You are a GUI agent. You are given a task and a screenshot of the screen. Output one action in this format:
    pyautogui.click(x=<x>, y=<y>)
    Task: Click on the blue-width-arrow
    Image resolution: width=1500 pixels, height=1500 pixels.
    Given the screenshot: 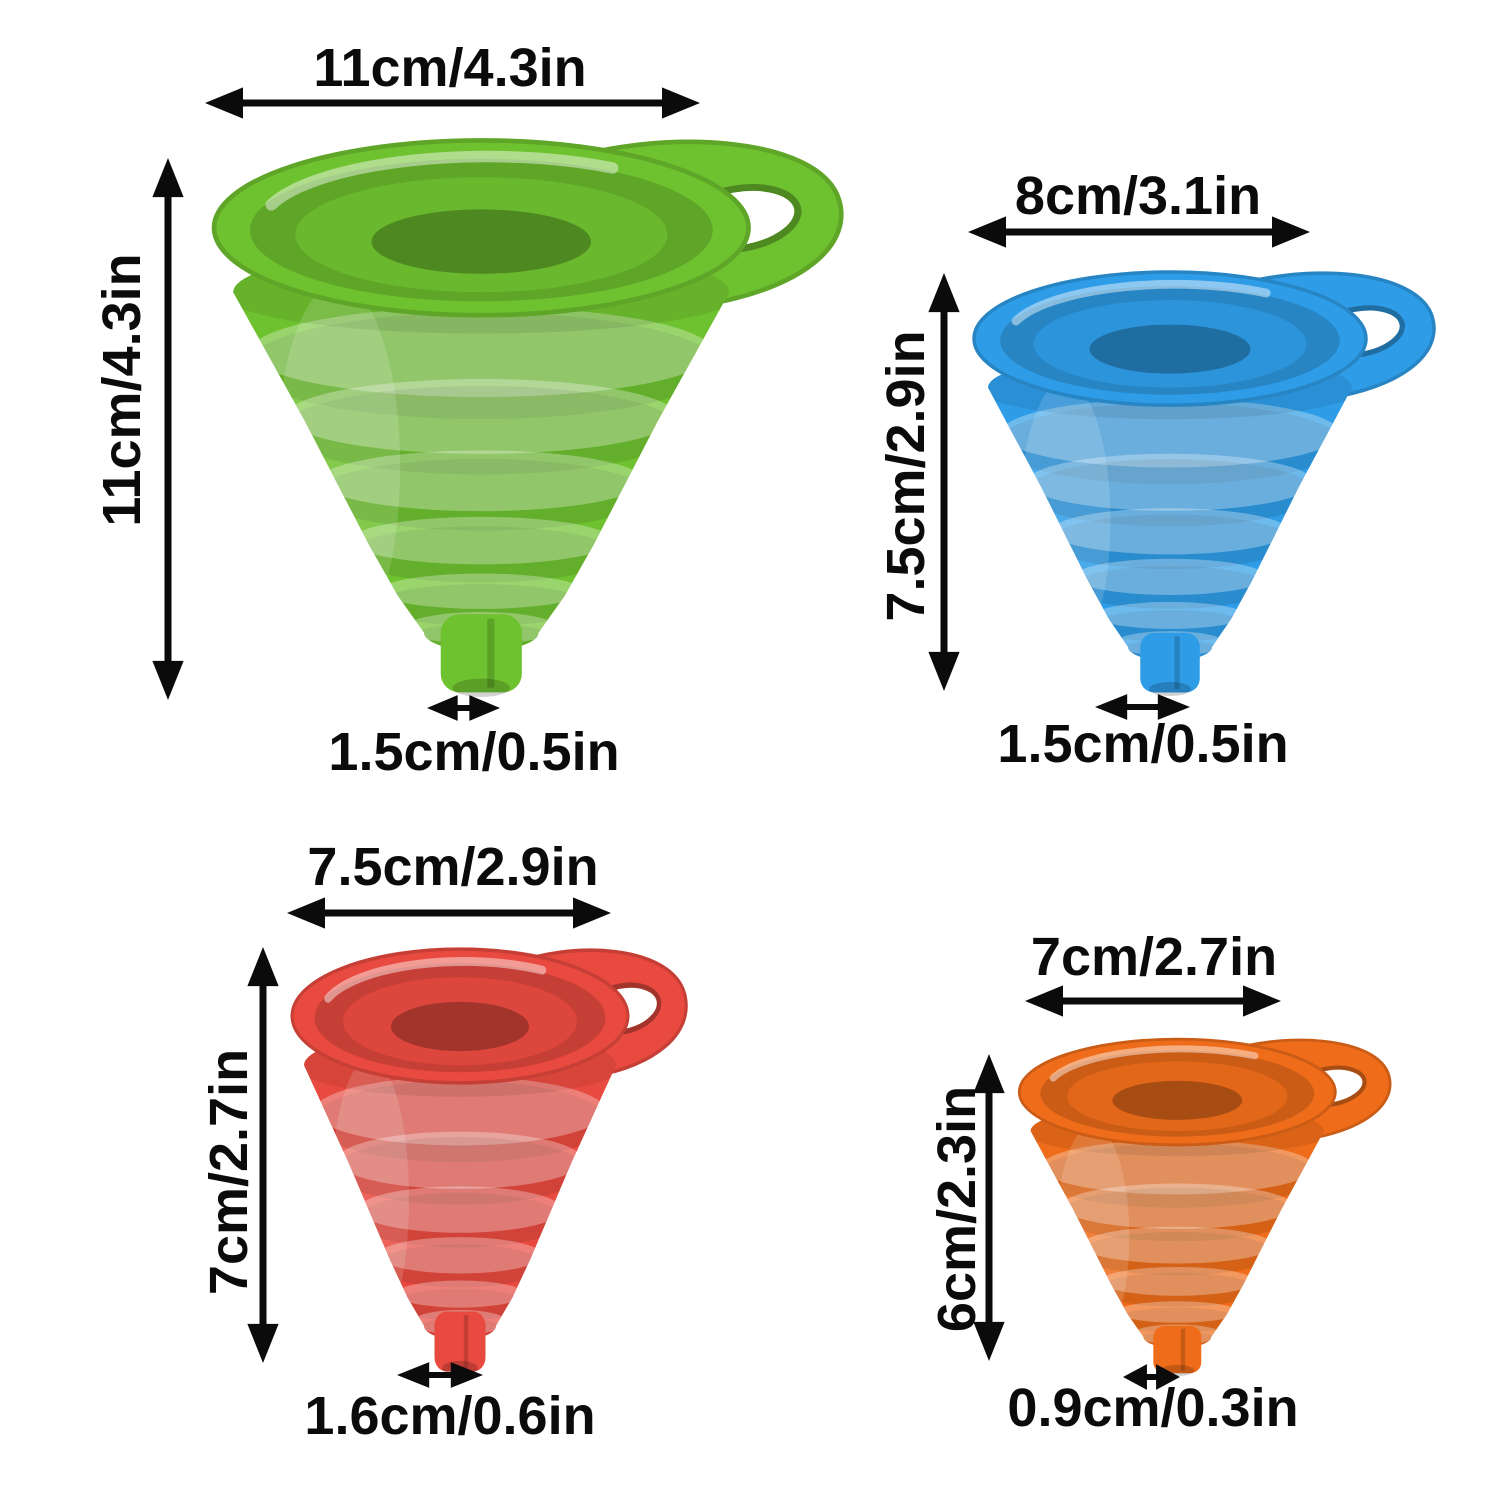 What is the action you would take?
    pyautogui.click(x=1139, y=232)
    